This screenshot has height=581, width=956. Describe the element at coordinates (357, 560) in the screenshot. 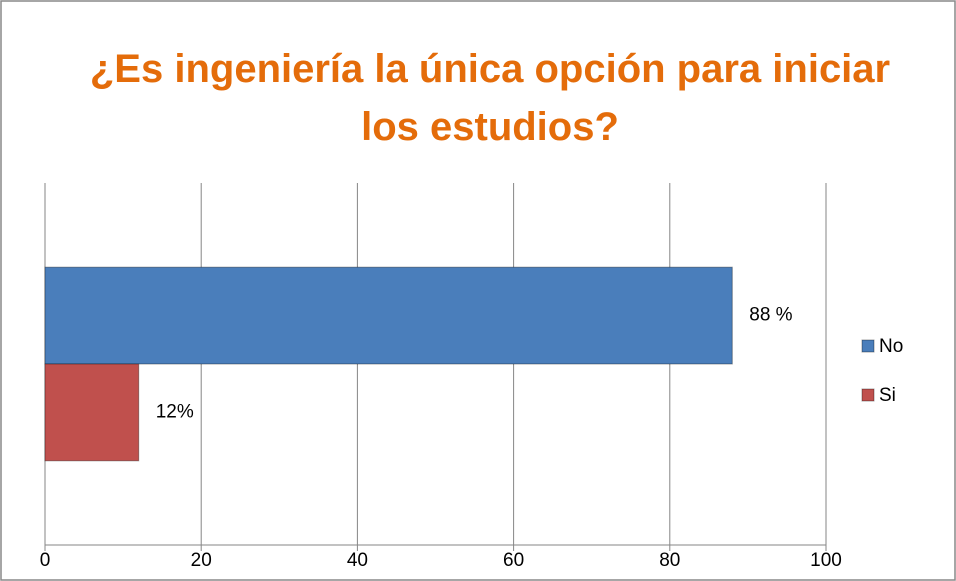

I see `x-tick-label: 40` at that location.